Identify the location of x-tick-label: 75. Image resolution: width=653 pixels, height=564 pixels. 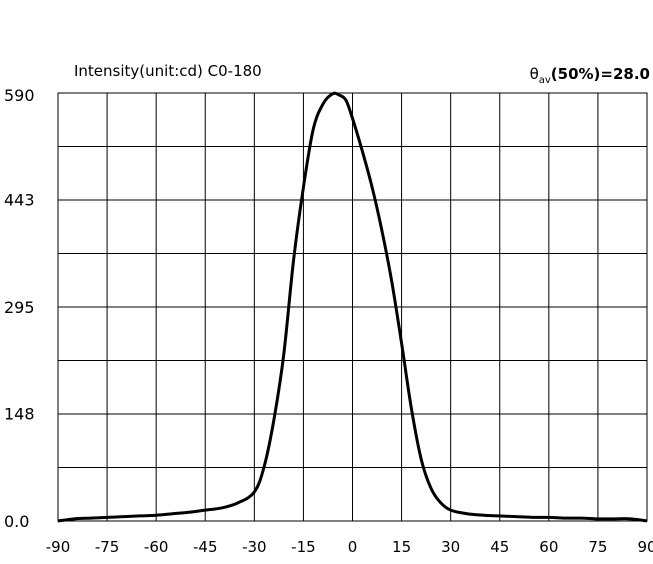
(597, 547).